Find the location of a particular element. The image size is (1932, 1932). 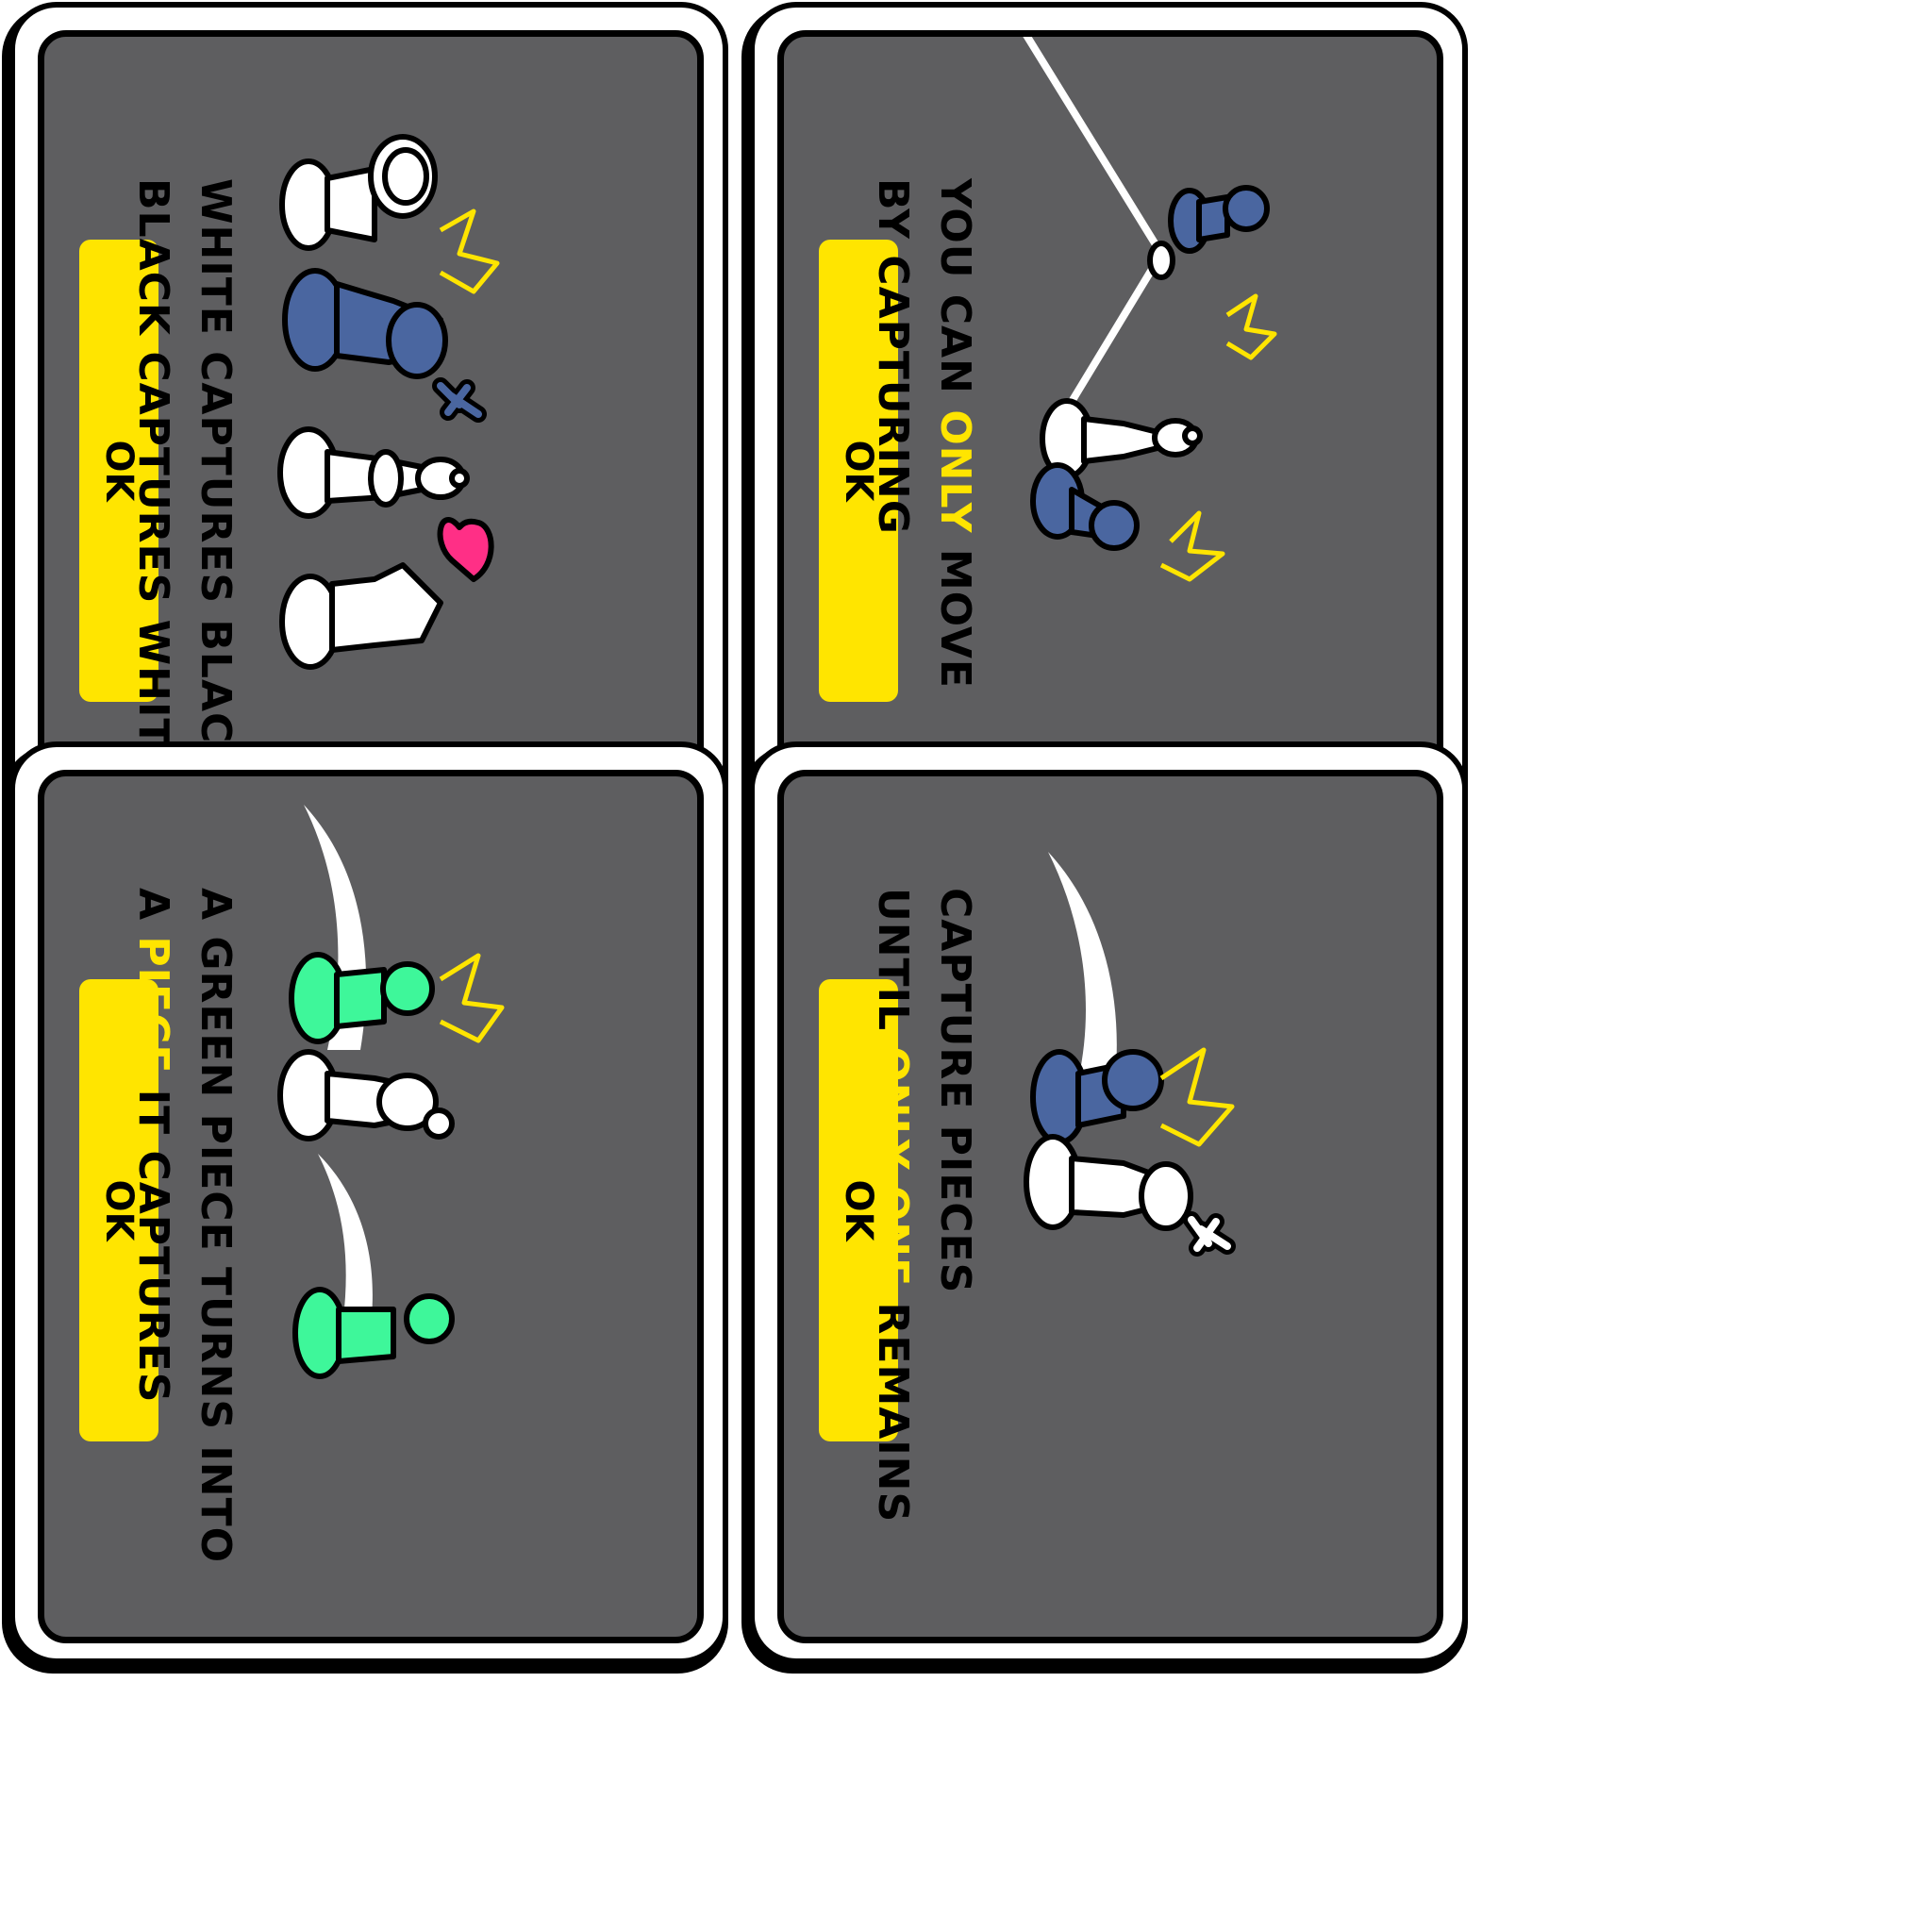

white-king-icon is located at coordinates (1130, 1196).